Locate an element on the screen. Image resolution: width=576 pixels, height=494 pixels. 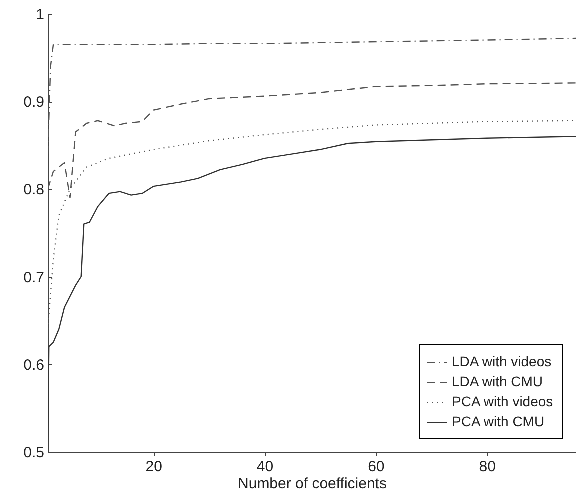
y-tick-label: 0.5 is located at coordinates (34, 453).